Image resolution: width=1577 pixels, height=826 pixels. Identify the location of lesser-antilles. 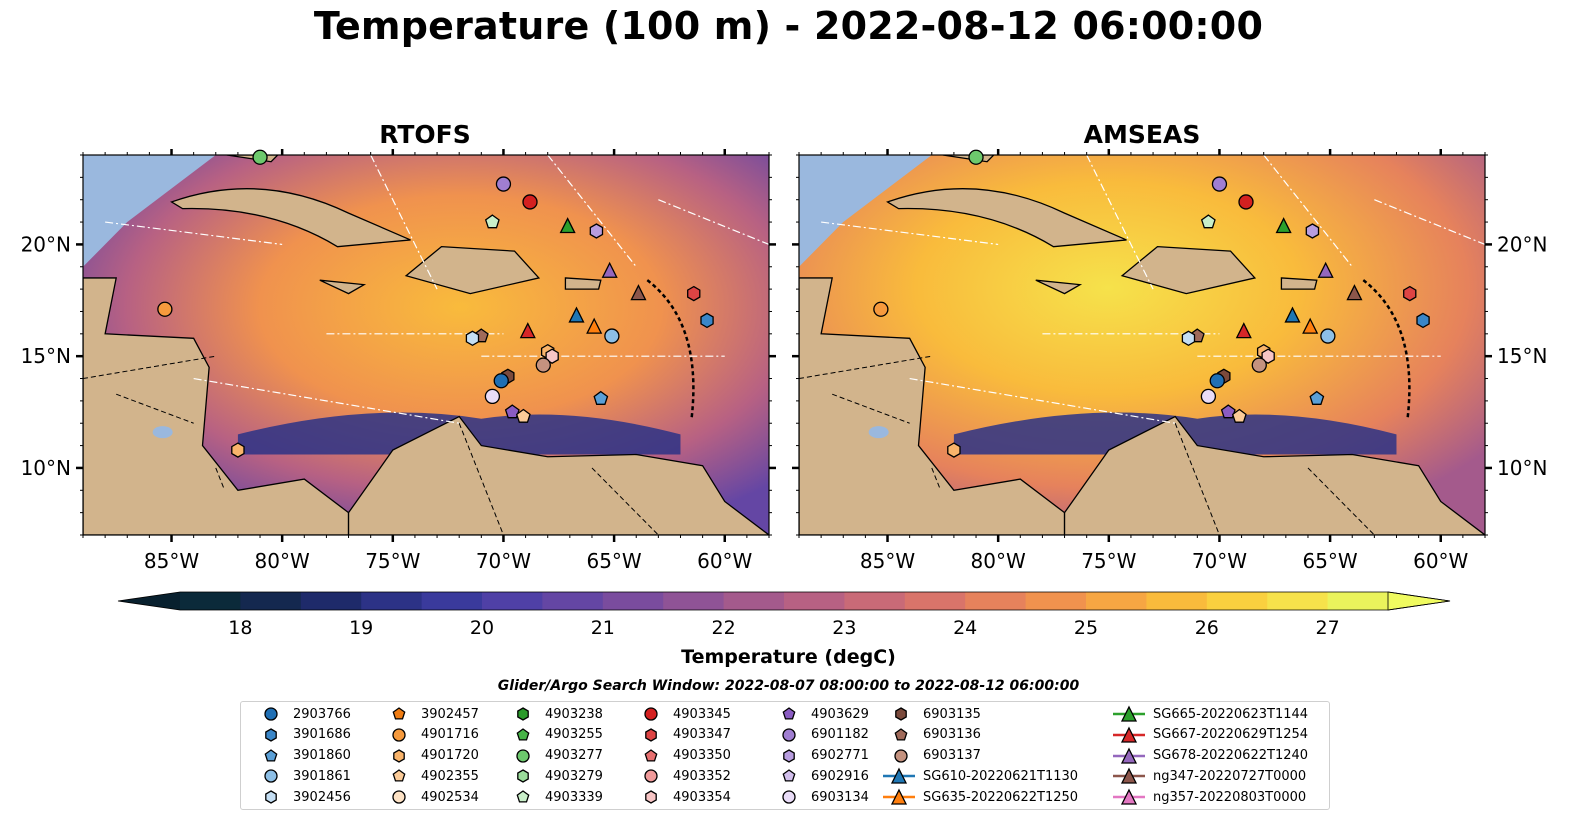
(670, 349).